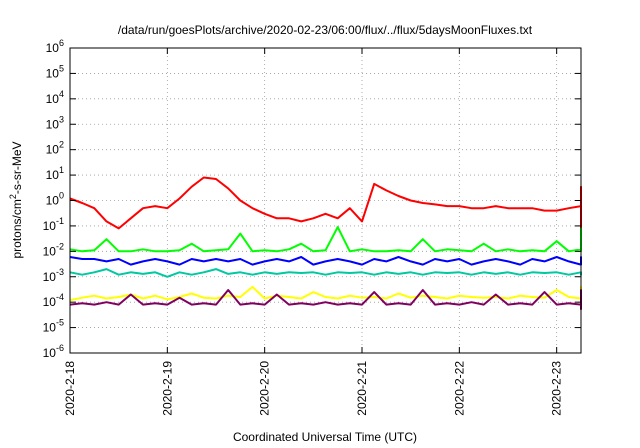  I want to click on x-tick-label: 2020-2-19, so click(167, 388).